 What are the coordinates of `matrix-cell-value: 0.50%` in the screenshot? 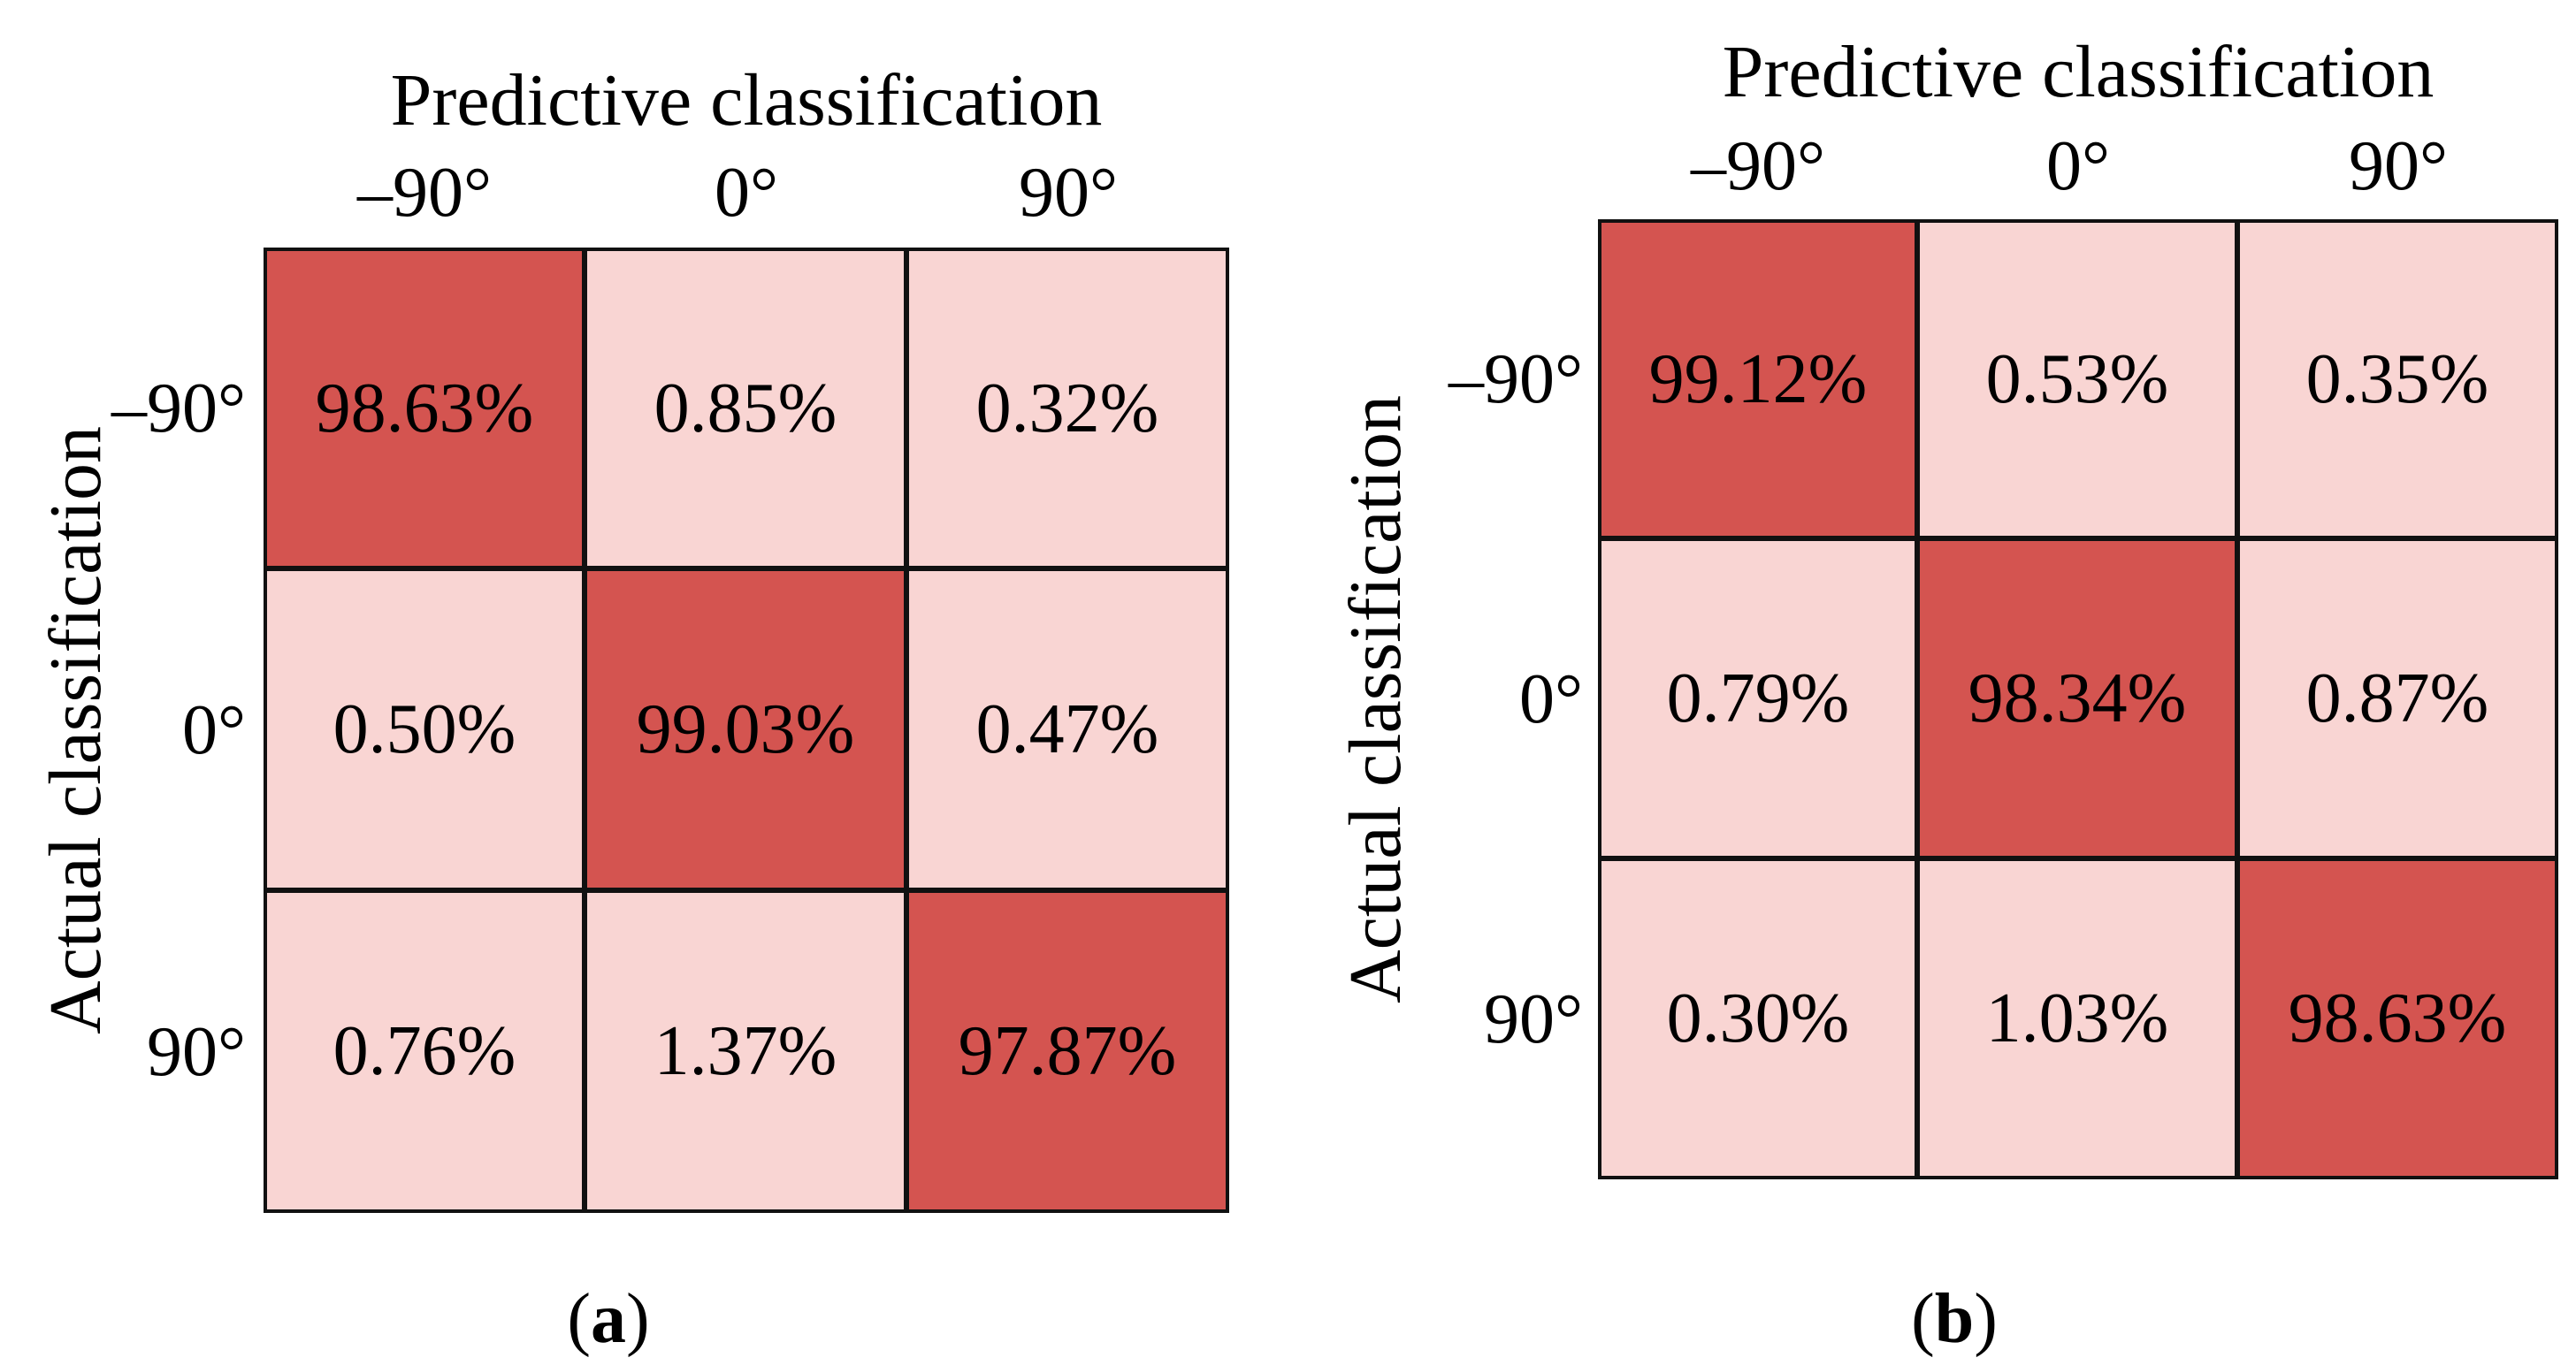 It's located at (424, 729).